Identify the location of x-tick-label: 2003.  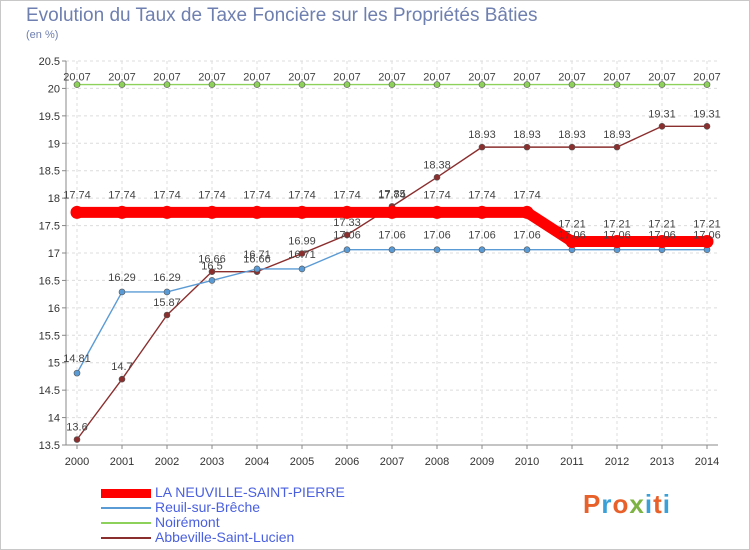
(212, 462).